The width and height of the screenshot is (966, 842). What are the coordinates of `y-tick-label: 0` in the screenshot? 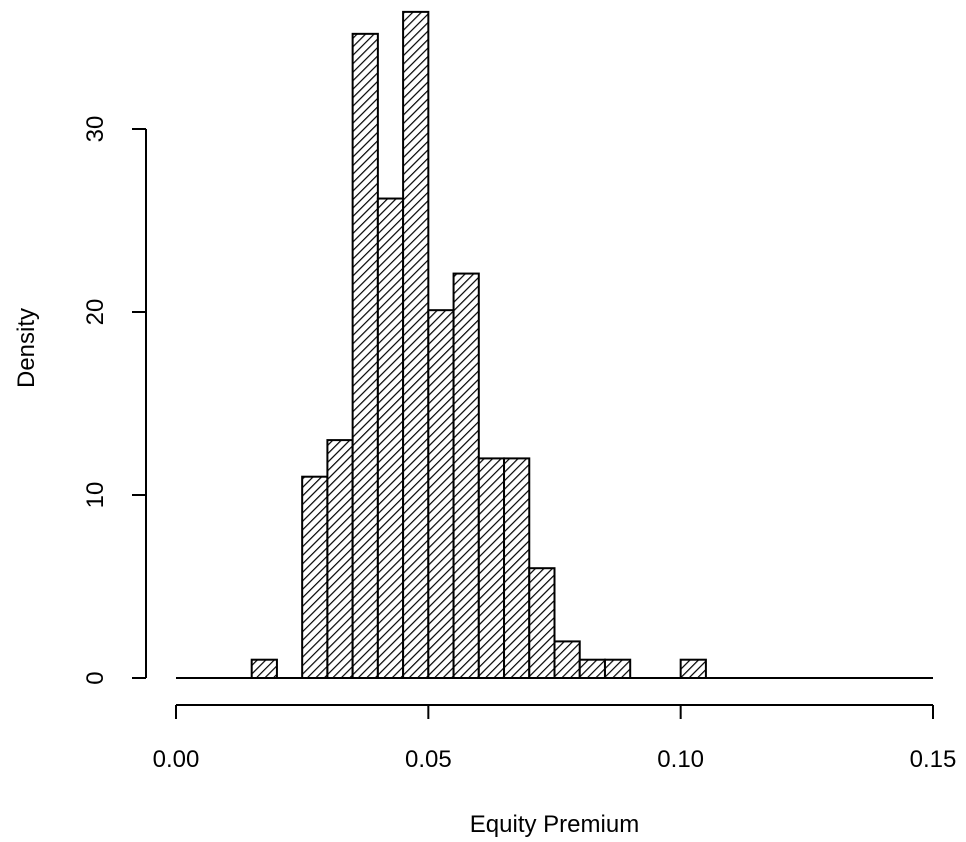 It's located at (95, 677).